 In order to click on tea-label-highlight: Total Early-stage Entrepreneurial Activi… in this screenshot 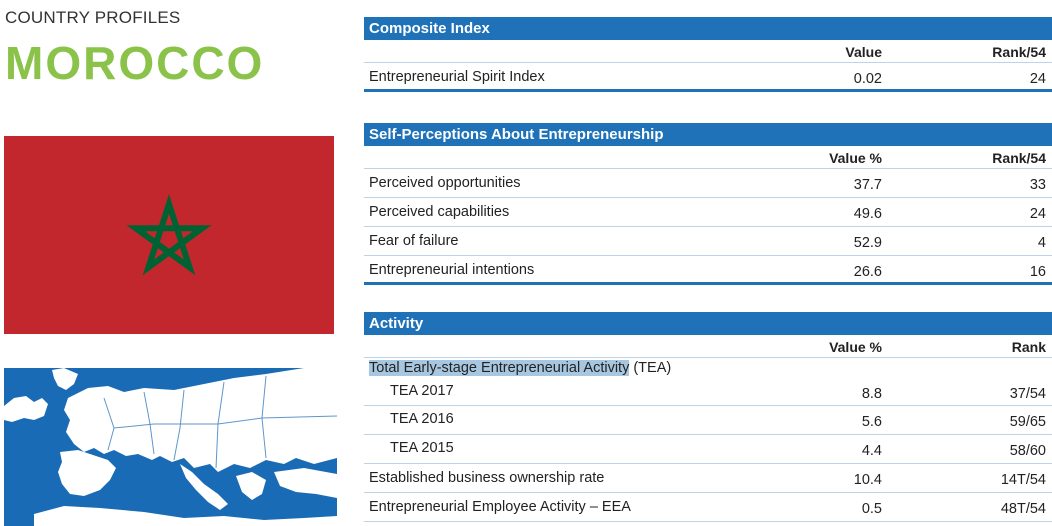, I will do `click(499, 368)`.